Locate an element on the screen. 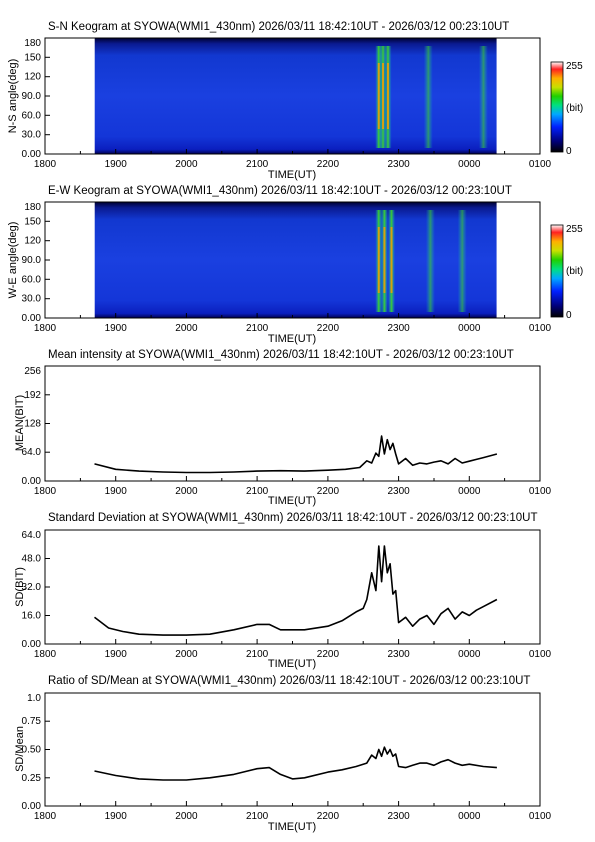 The height and width of the screenshot is (842, 595). y-tick-label: 0.50 is located at coordinates (32, 750).